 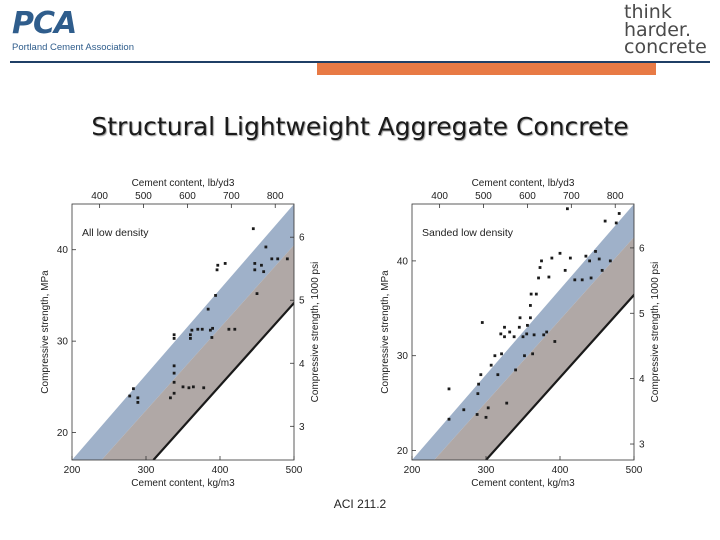 What do you see at coordinates (403, 356) in the screenshot?
I see `y-tick-label: 30` at bounding box center [403, 356].